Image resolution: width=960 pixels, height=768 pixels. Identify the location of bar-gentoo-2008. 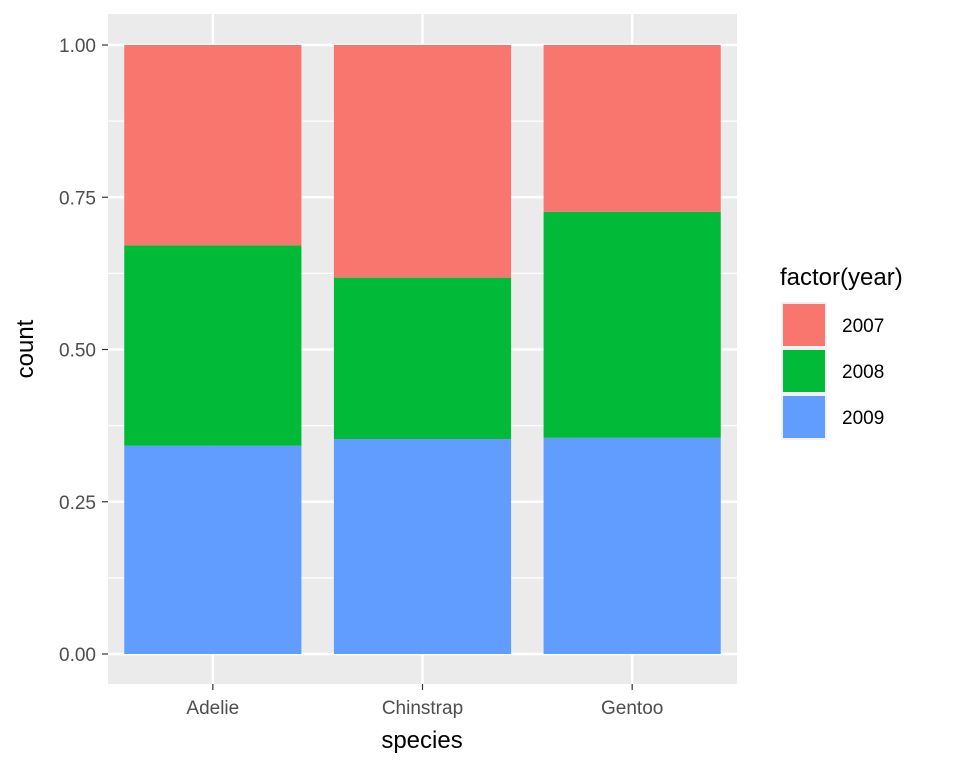
(632, 324).